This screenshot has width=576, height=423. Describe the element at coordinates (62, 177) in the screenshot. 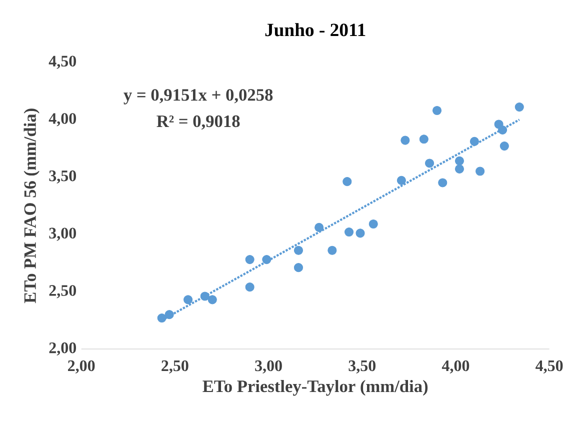

I see `y-tick-label: 3,50` at that location.